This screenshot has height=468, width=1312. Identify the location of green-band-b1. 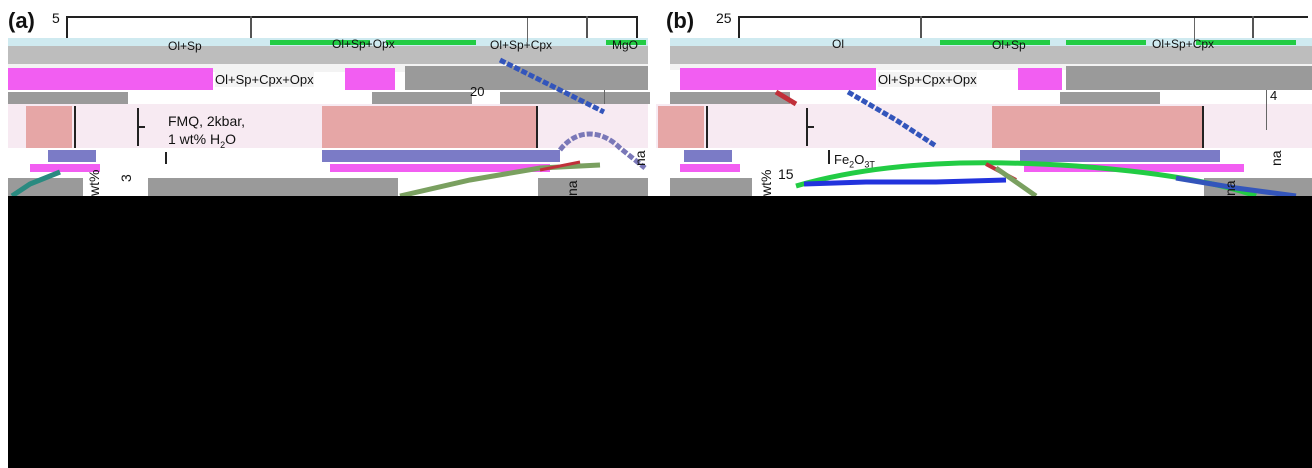
(995, 42).